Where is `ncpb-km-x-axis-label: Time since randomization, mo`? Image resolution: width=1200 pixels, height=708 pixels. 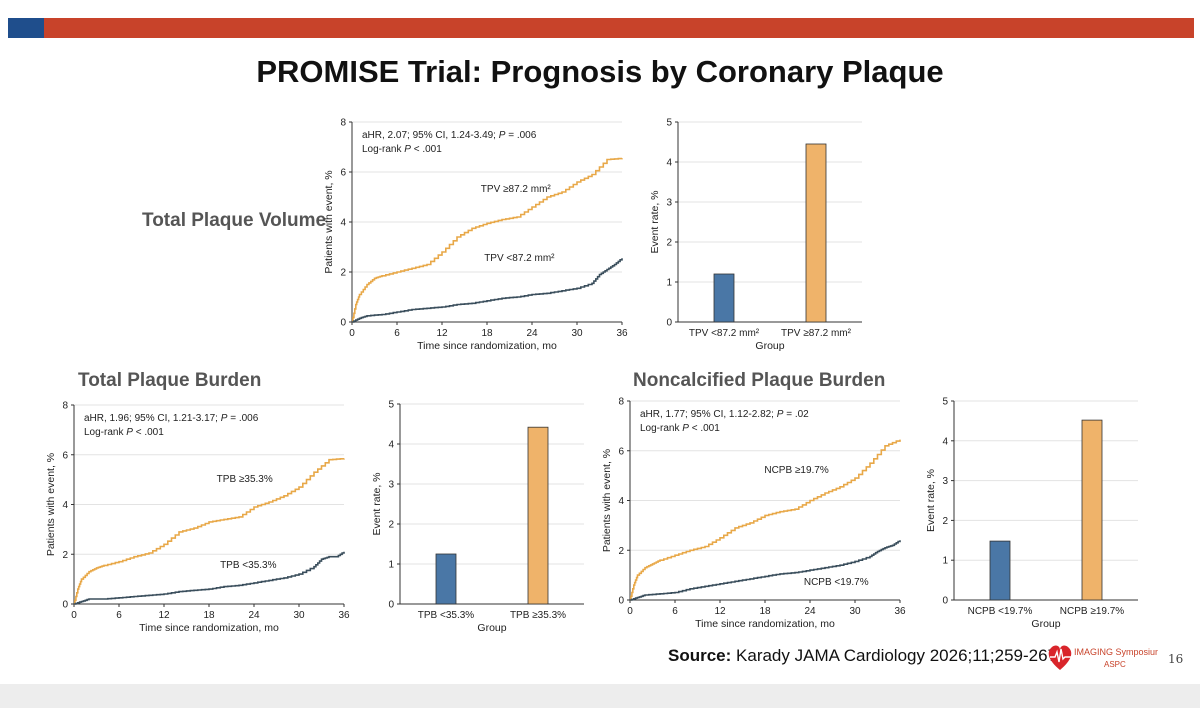 ncpb-km-x-axis-label: Time since randomization, mo is located at coordinates (765, 624).